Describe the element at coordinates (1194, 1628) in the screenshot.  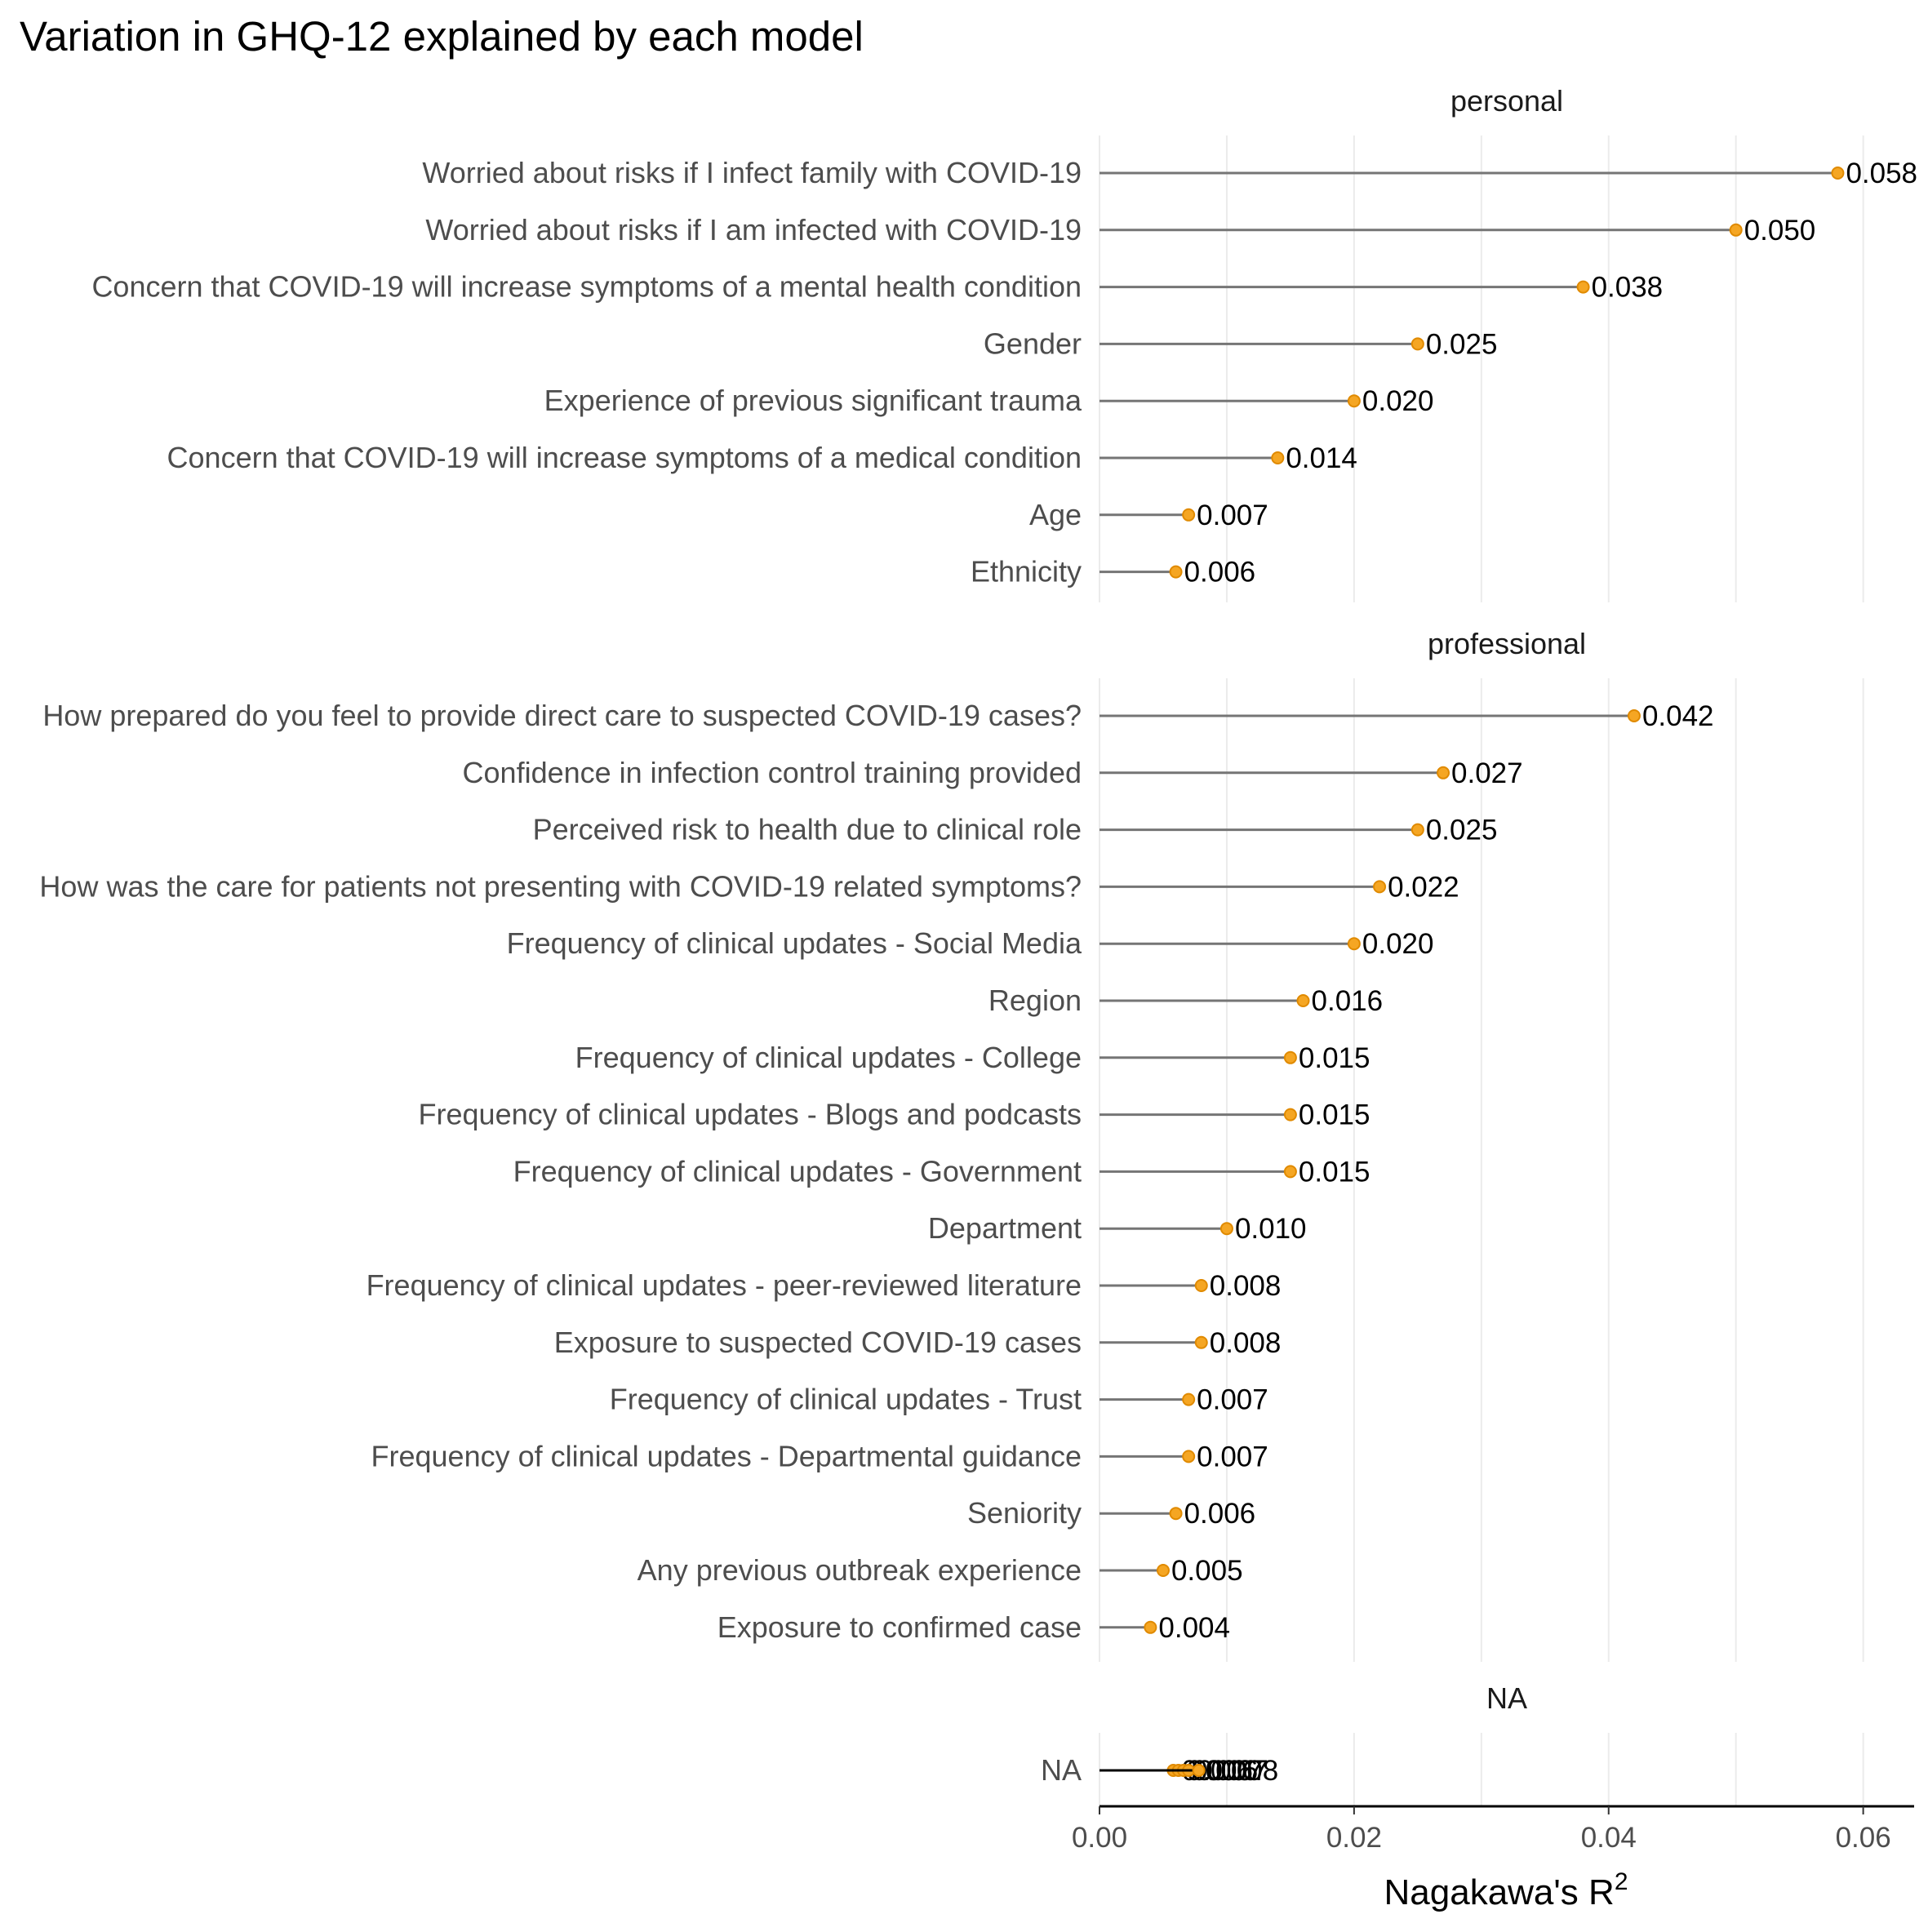
I see `value-label: 0.004` at that location.